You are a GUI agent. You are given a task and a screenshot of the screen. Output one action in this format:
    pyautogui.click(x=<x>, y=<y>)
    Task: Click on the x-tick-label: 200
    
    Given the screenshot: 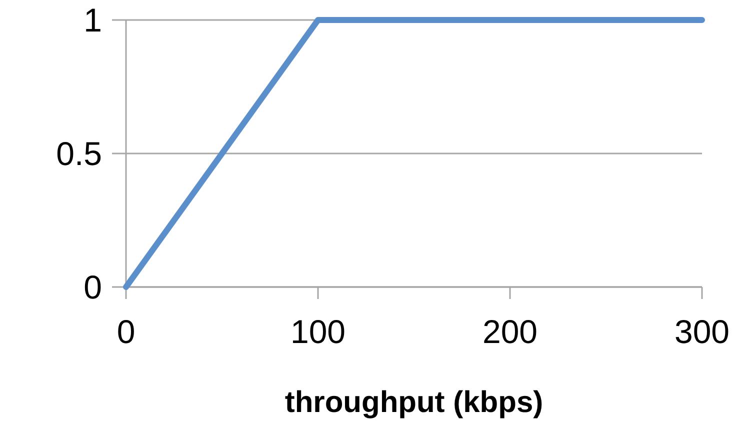 What is the action you would take?
    pyautogui.click(x=510, y=331)
    